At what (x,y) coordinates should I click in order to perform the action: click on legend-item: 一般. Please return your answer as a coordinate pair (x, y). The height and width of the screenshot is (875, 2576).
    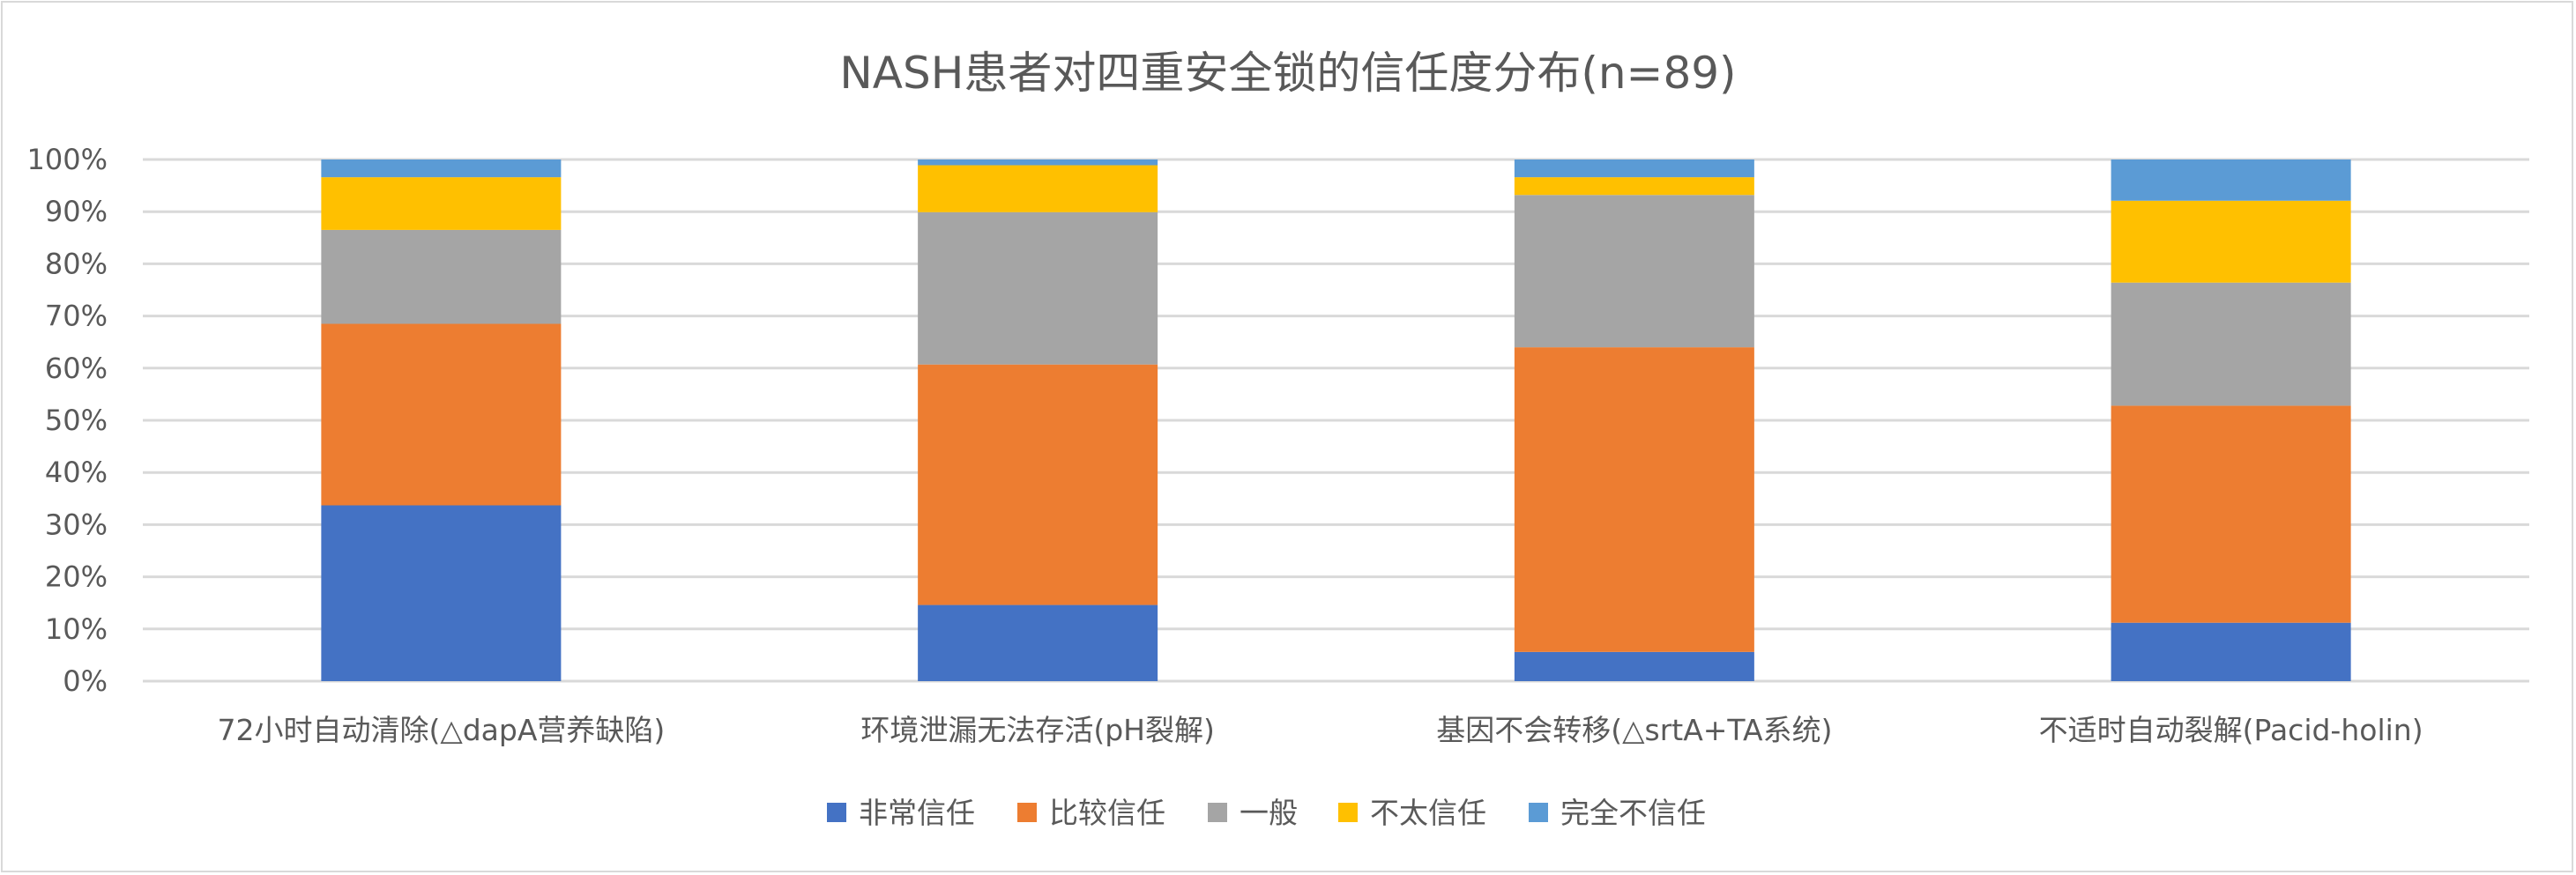
    Looking at the image, I should click on (1253, 813).